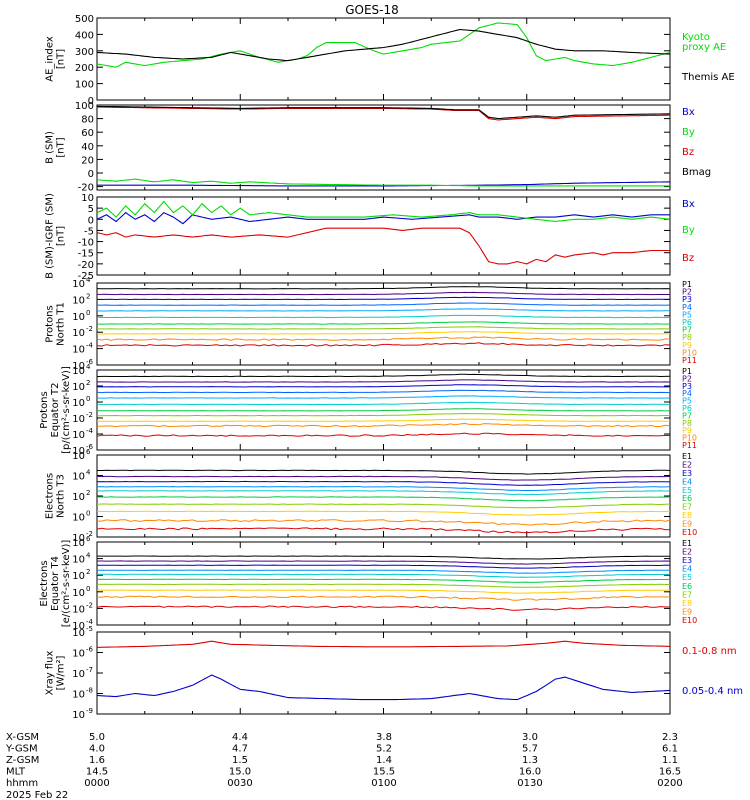 The height and width of the screenshot is (800, 750). Describe the element at coordinates (687, 456) in the screenshot. I see `legend-E1: E1` at that location.